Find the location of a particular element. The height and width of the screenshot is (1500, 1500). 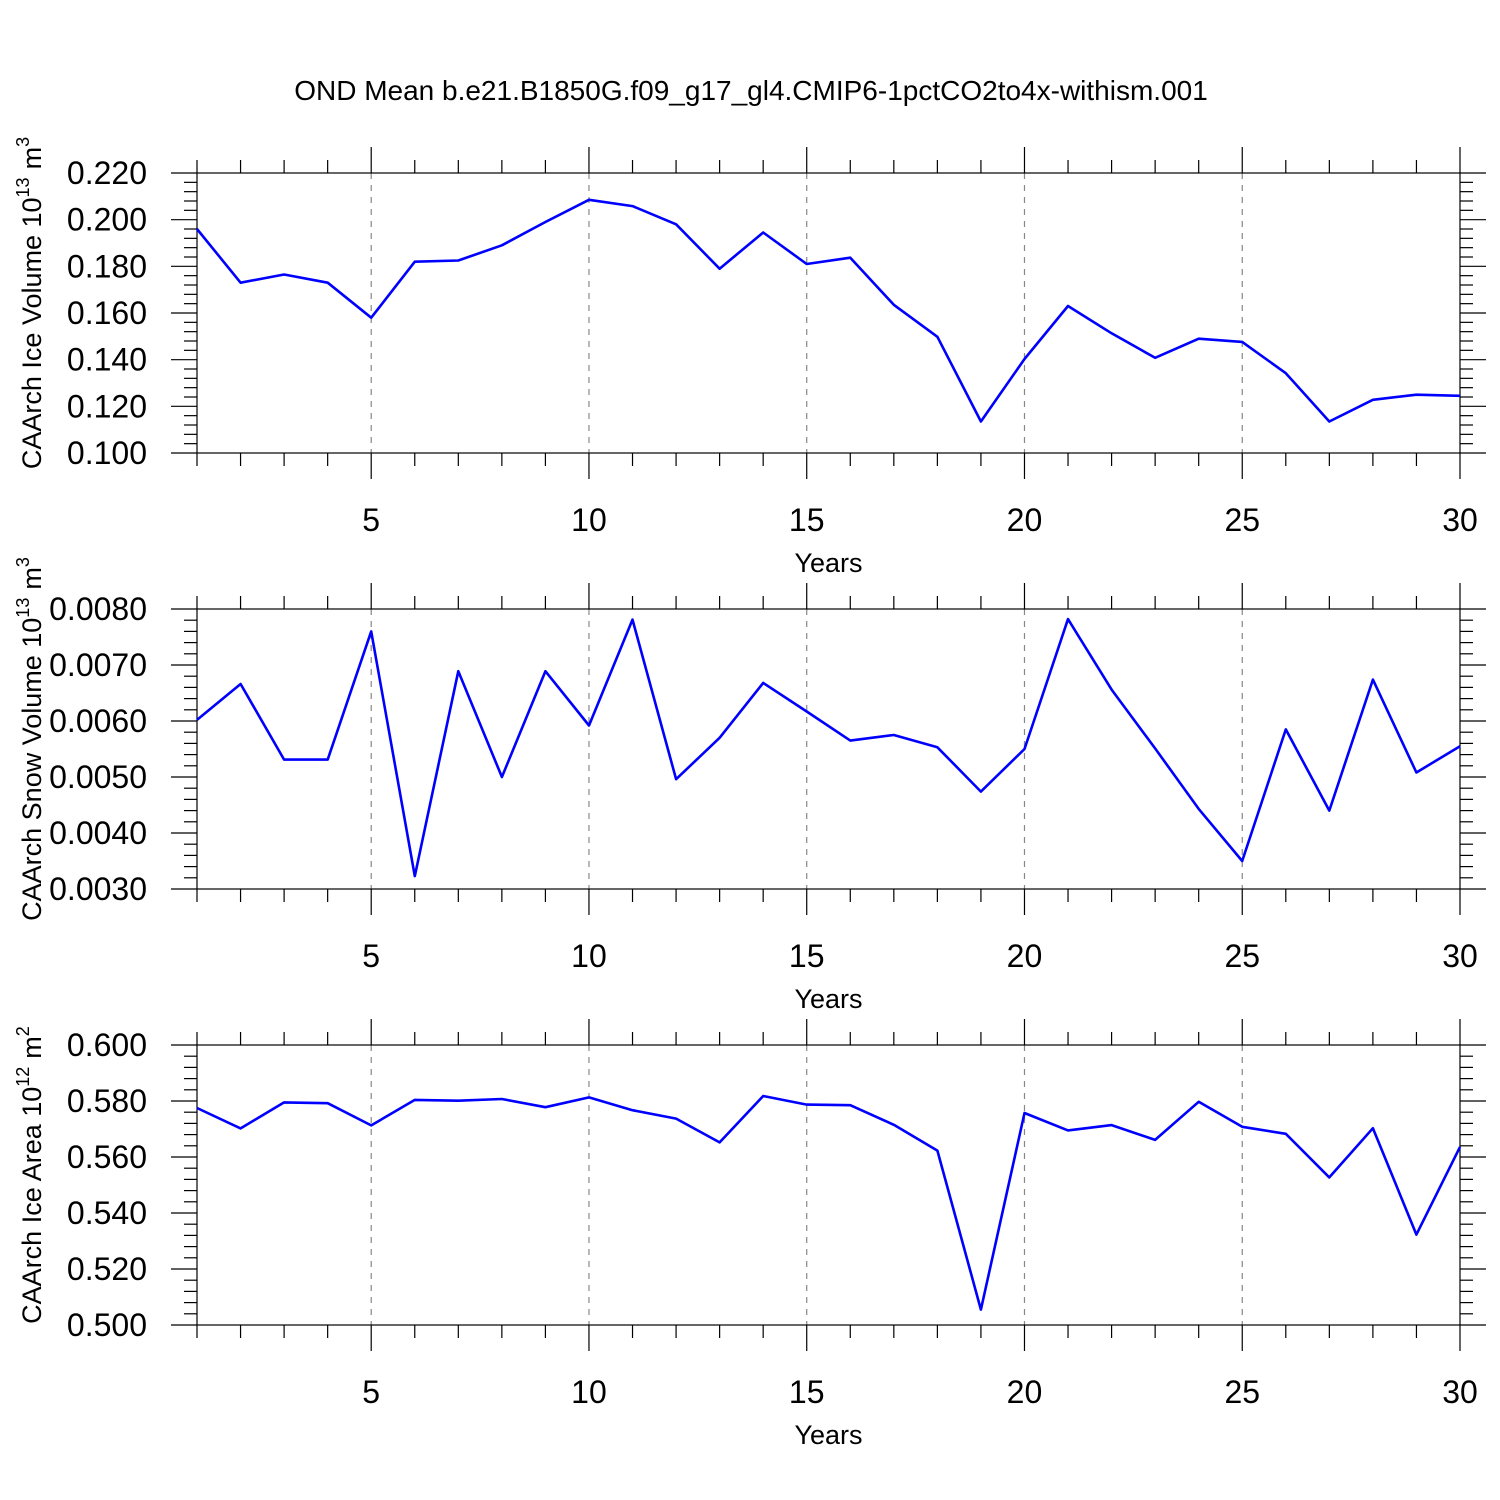

y-tick-label: 0.220 is located at coordinates (107, 173).